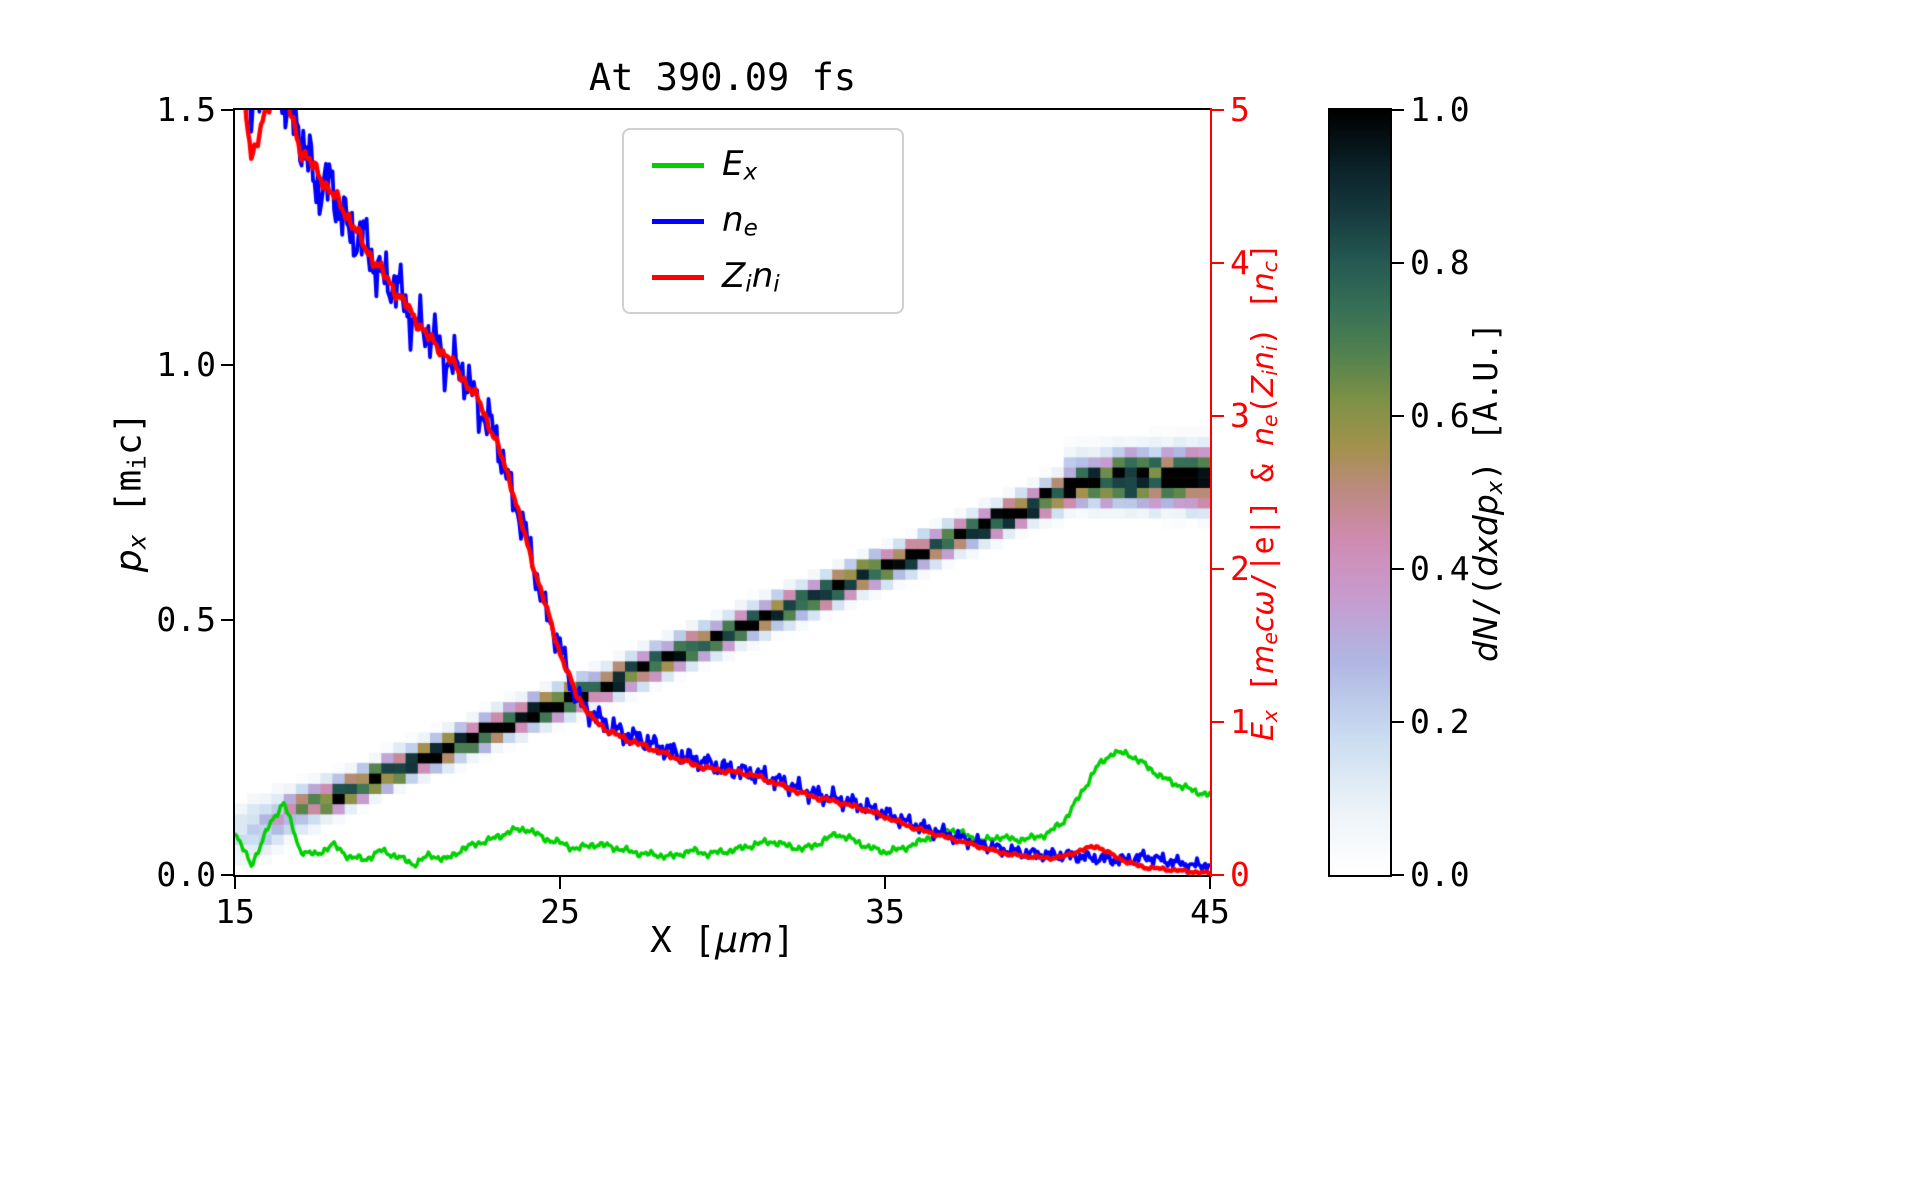 Image resolution: width=1920 pixels, height=1200 pixels. What do you see at coordinates (1240, 415) in the screenshot?
I see `right-y-tick-label: 3` at bounding box center [1240, 415].